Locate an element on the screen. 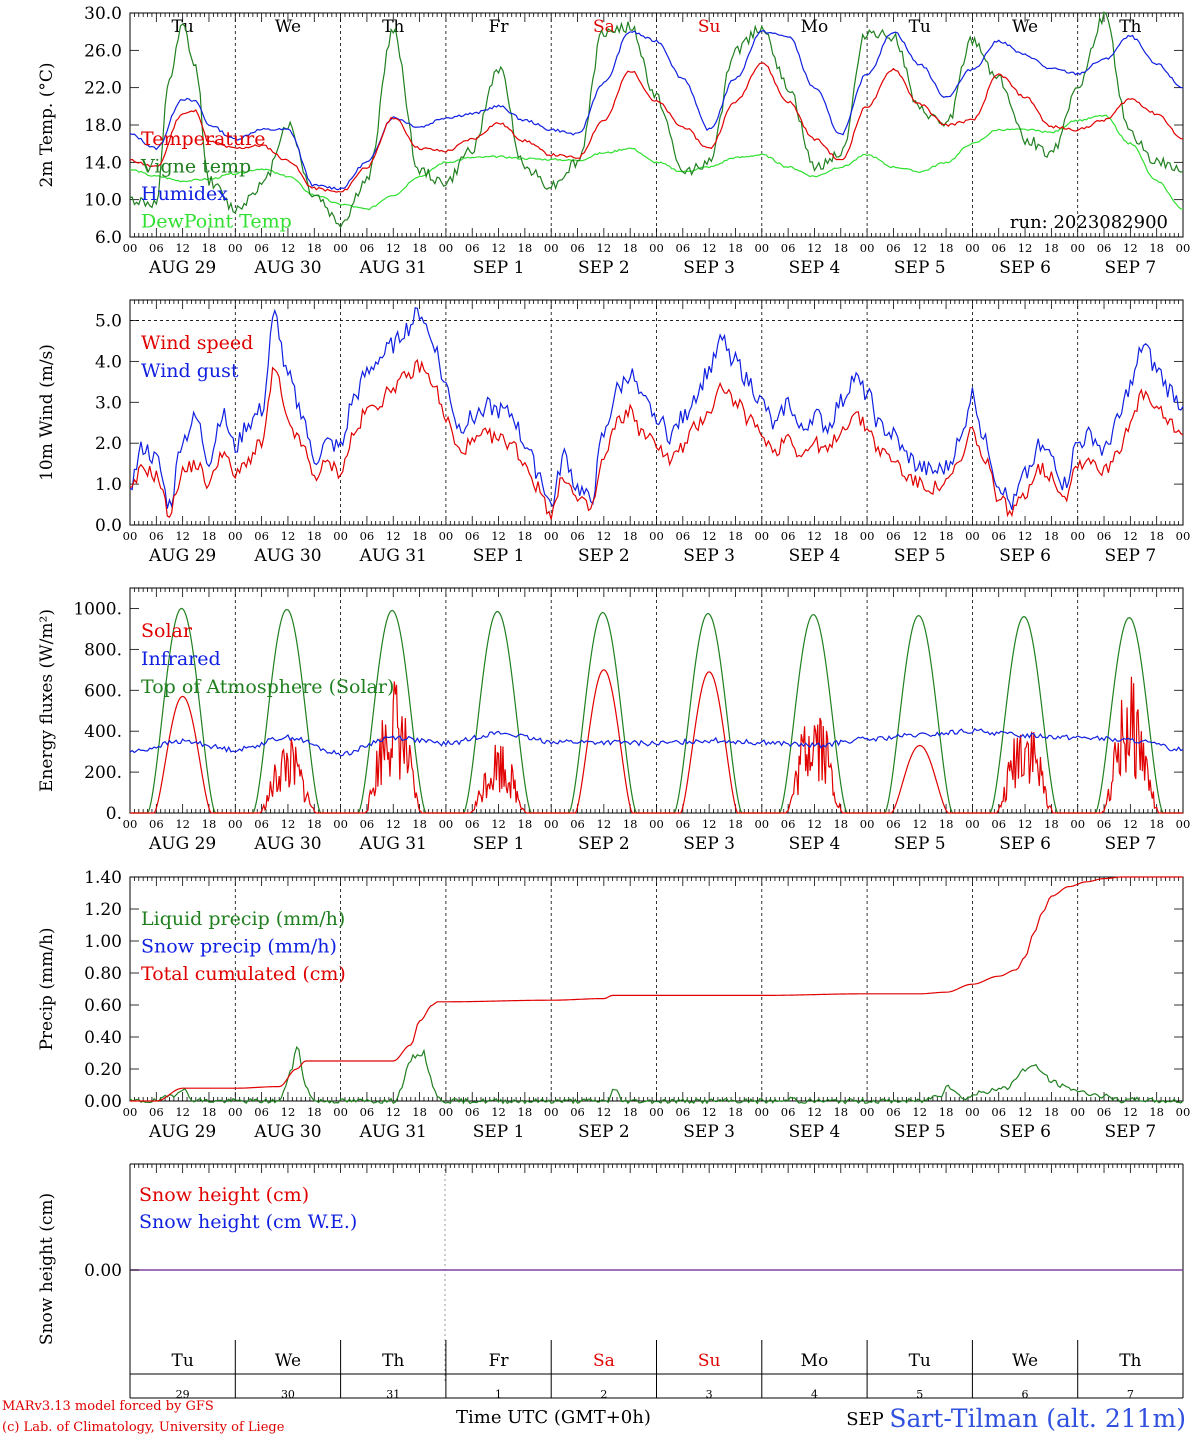 Image resolution: width=1194 pixels, height=1440 pixels. day-number: 29 is located at coordinates (183, 1394).